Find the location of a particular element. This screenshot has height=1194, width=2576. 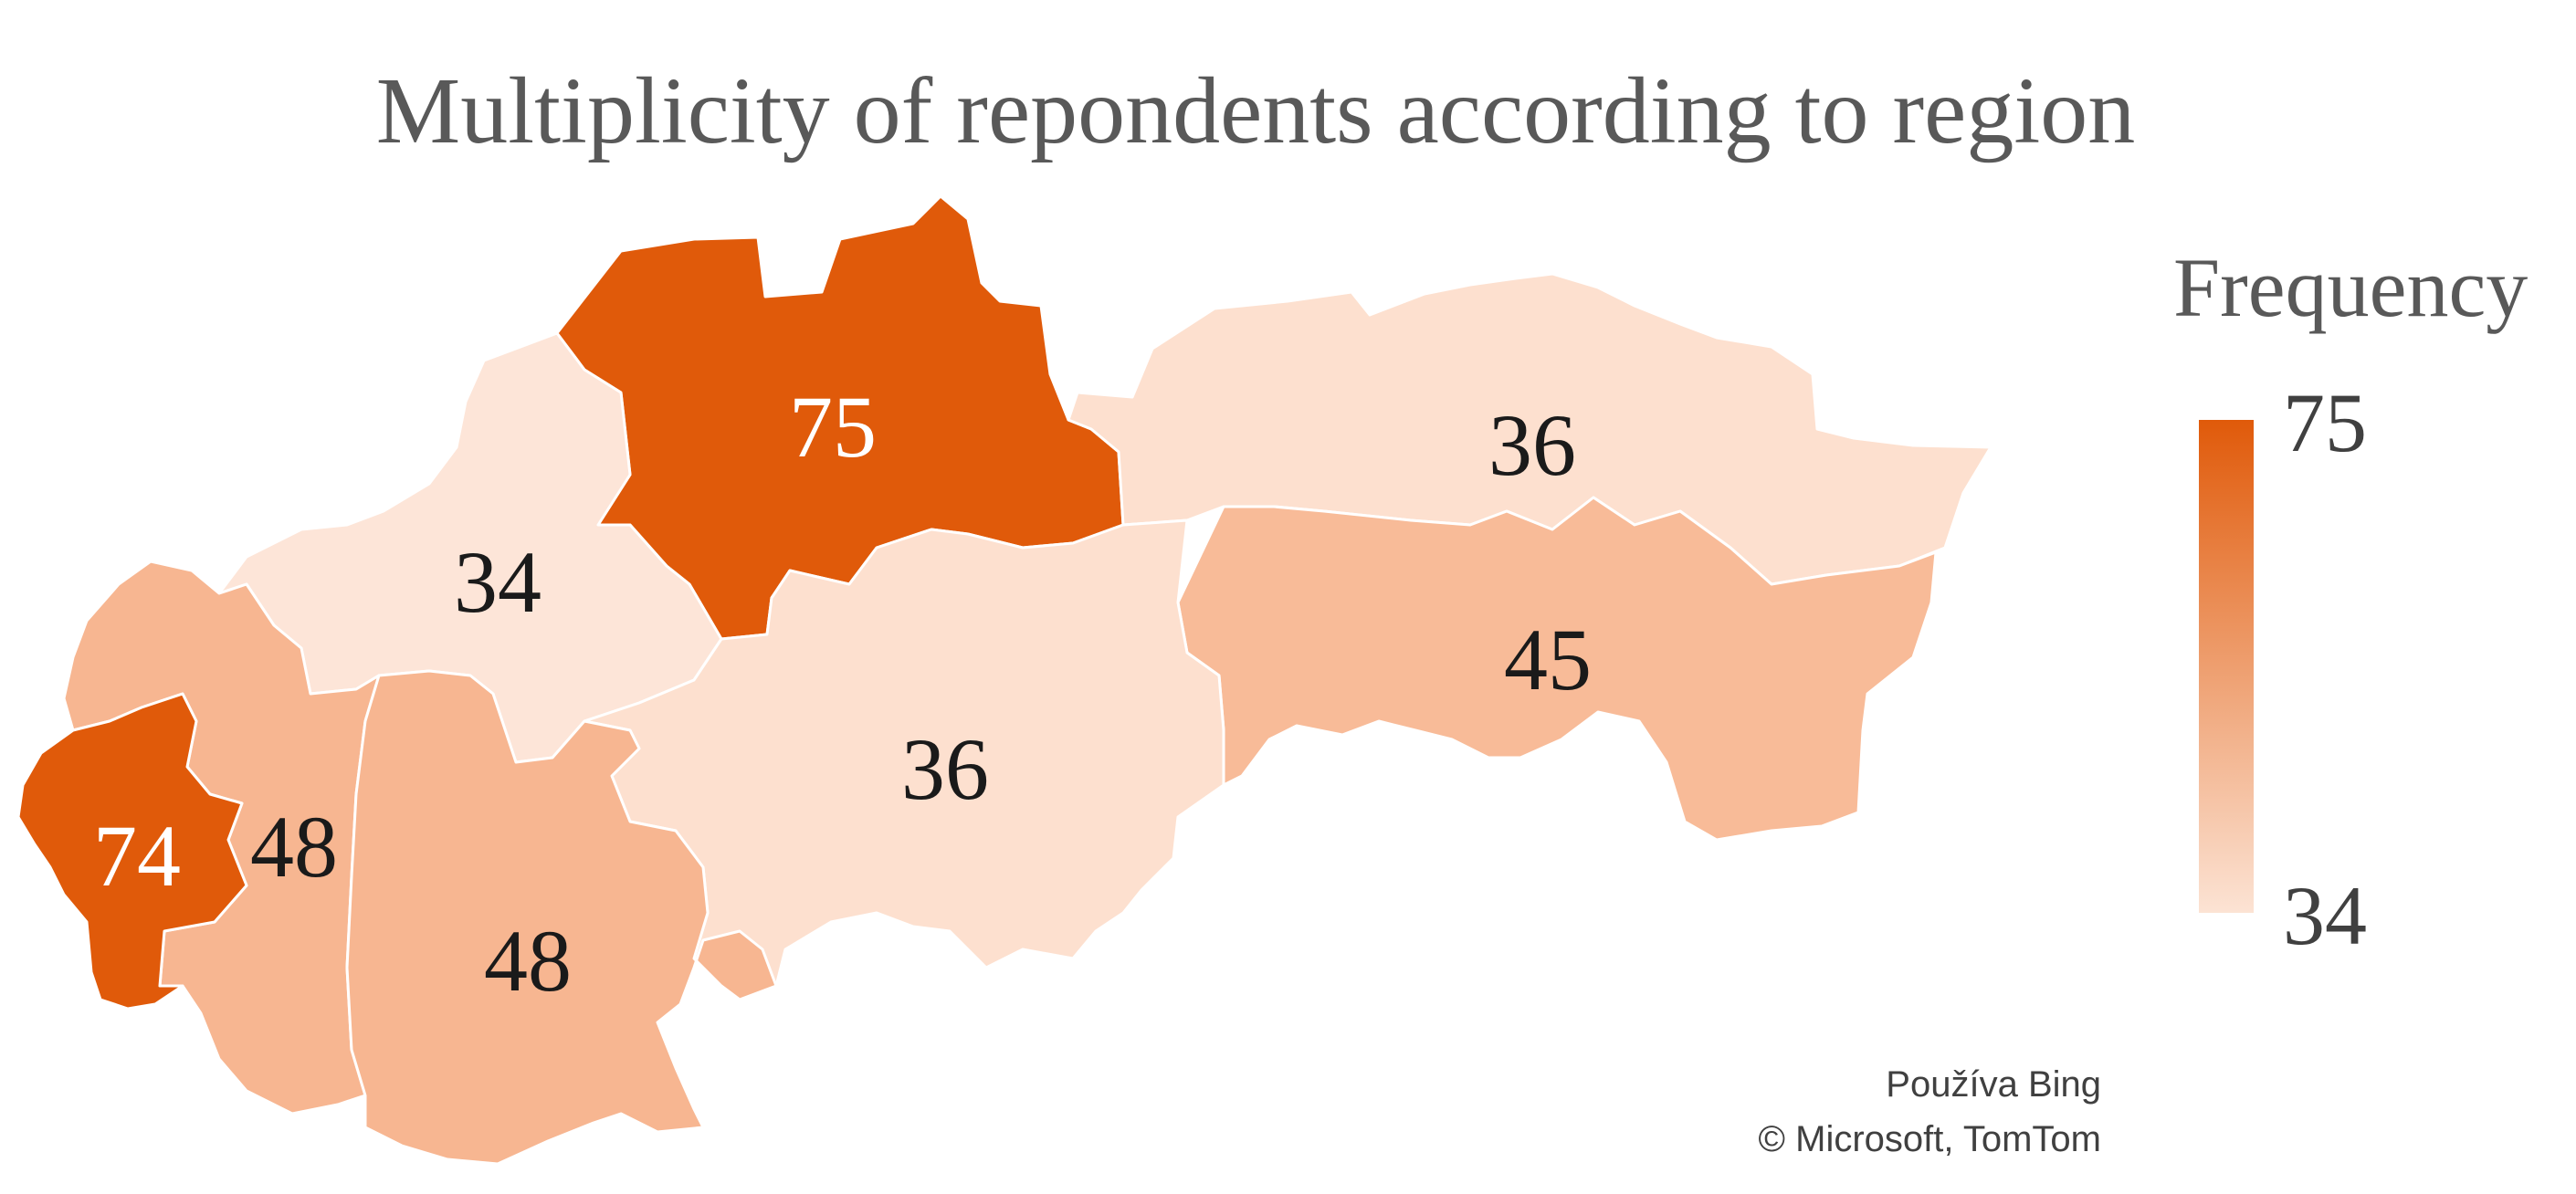

region-nitra is located at coordinates (561, 917).